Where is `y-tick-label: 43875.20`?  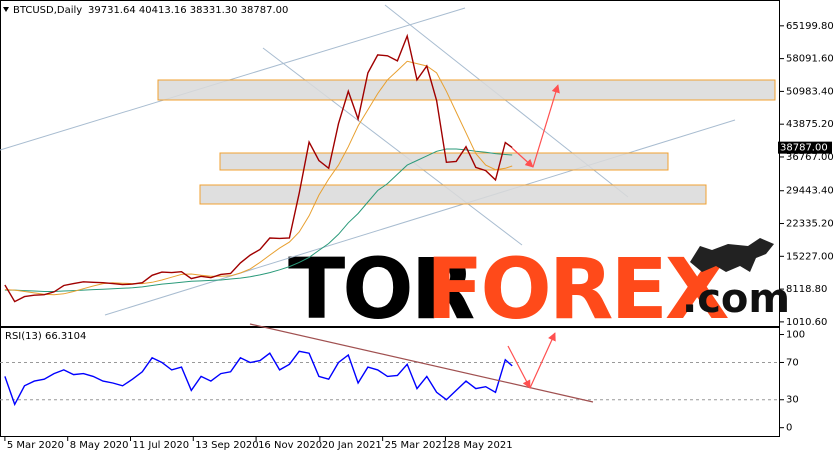 y-tick-label: 43875.20 is located at coordinates (810, 124).